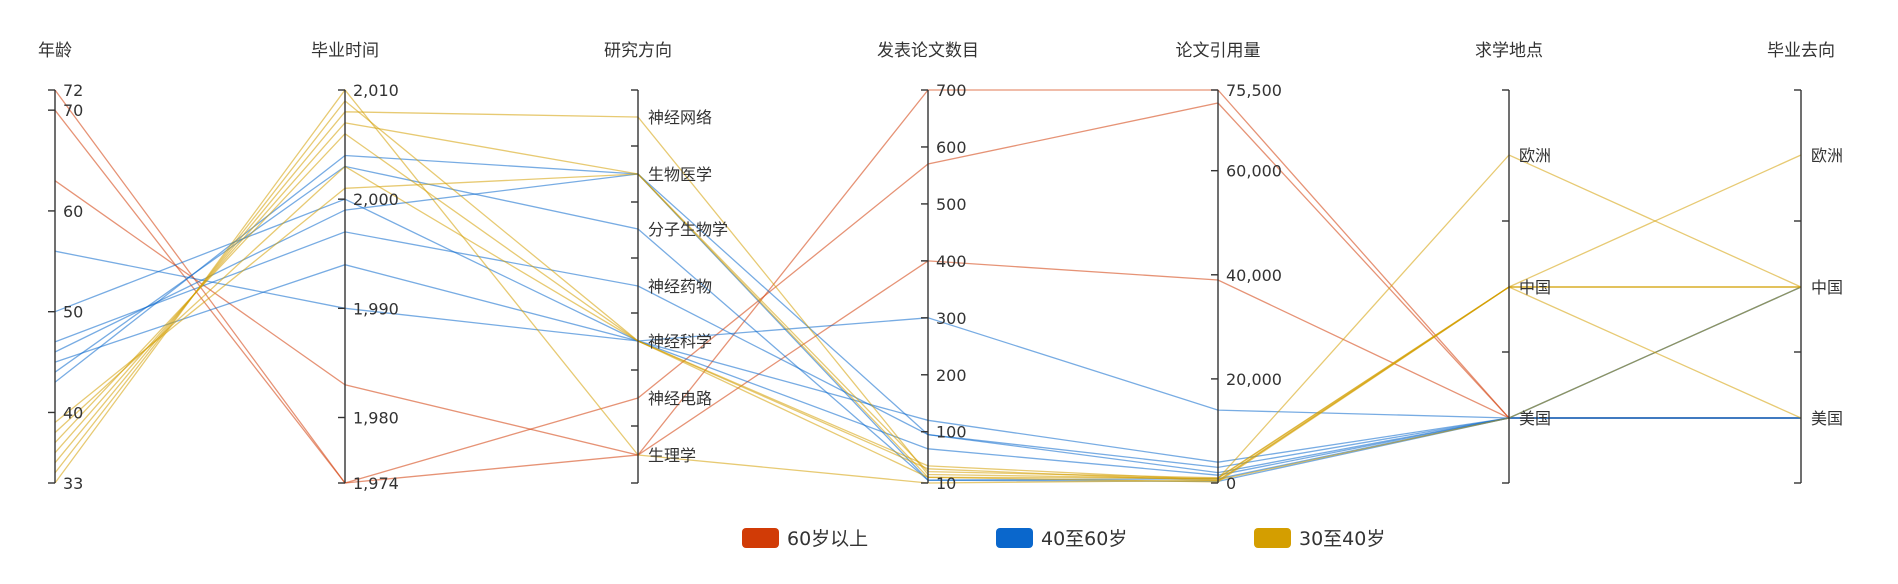 The width and height of the screenshot is (1898, 584). I want to click on legend: 60岁以上 40至60岁 30至40岁, so click(1063, 539).